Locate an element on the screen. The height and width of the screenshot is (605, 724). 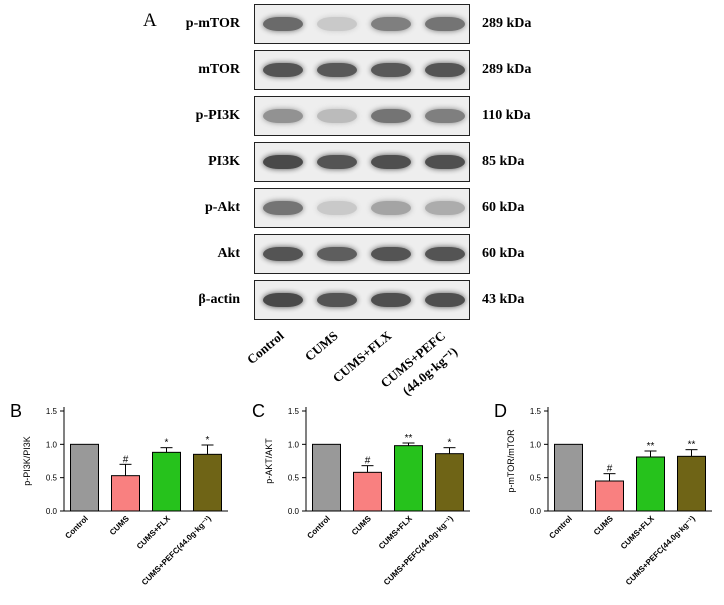
blot-row-label: PI3K is located at coordinates (224, 161).